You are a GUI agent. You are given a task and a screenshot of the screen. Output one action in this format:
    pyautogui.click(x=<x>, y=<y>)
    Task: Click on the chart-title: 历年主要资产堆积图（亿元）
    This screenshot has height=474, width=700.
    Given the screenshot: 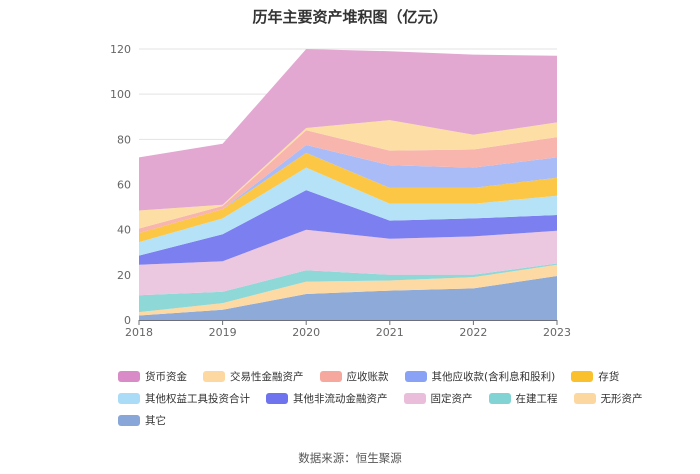 What is the action you would take?
    pyautogui.click(x=350, y=17)
    